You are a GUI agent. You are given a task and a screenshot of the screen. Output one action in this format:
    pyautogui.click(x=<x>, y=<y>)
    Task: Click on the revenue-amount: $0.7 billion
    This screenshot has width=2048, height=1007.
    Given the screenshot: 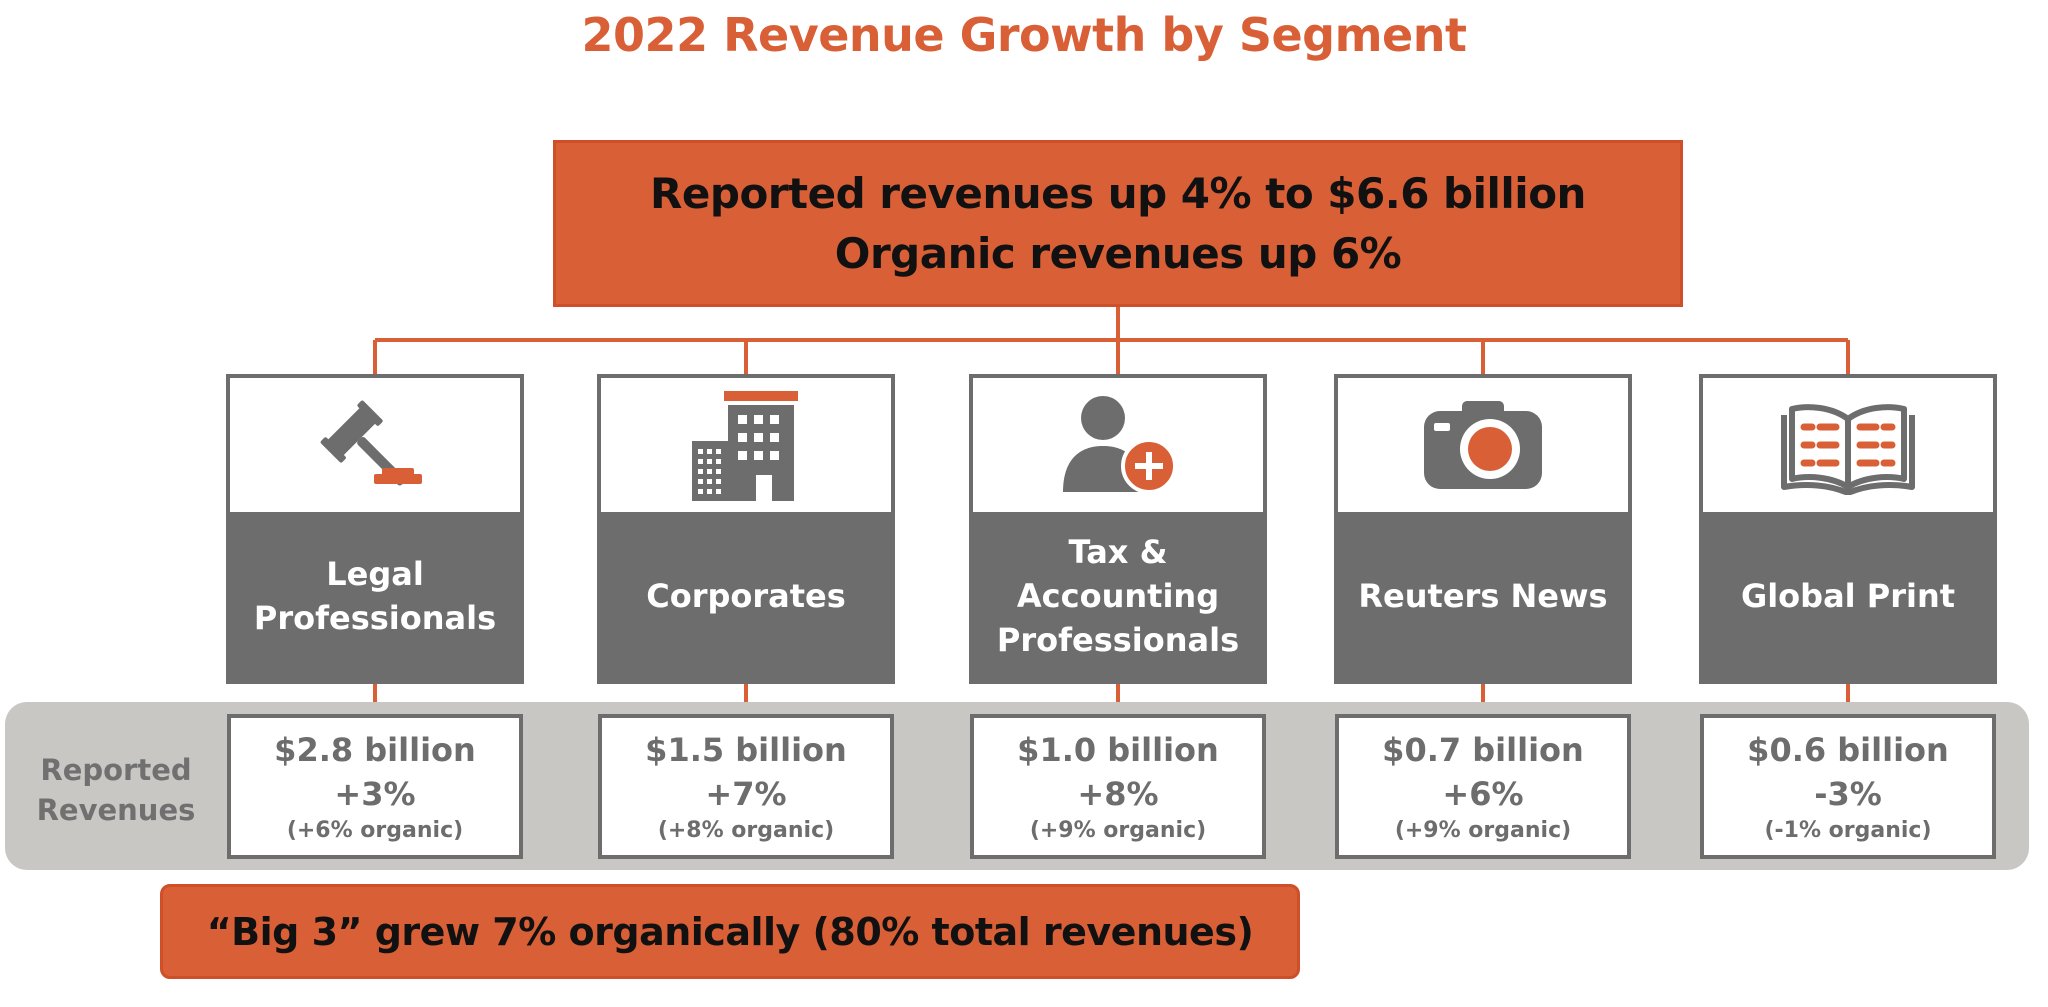 What is the action you would take?
    pyautogui.click(x=1483, y=749)
    